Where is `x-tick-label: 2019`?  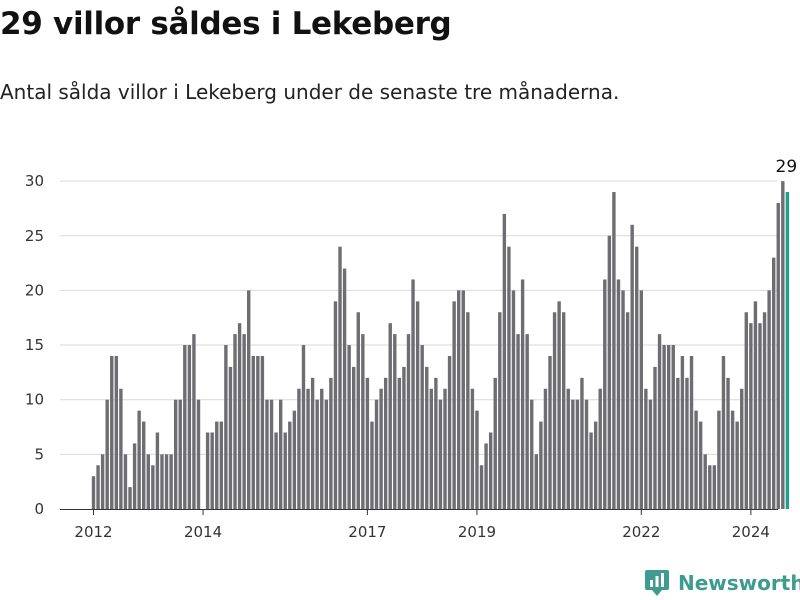 x-tick-label: 2019 is located at coordinates (477, 532).